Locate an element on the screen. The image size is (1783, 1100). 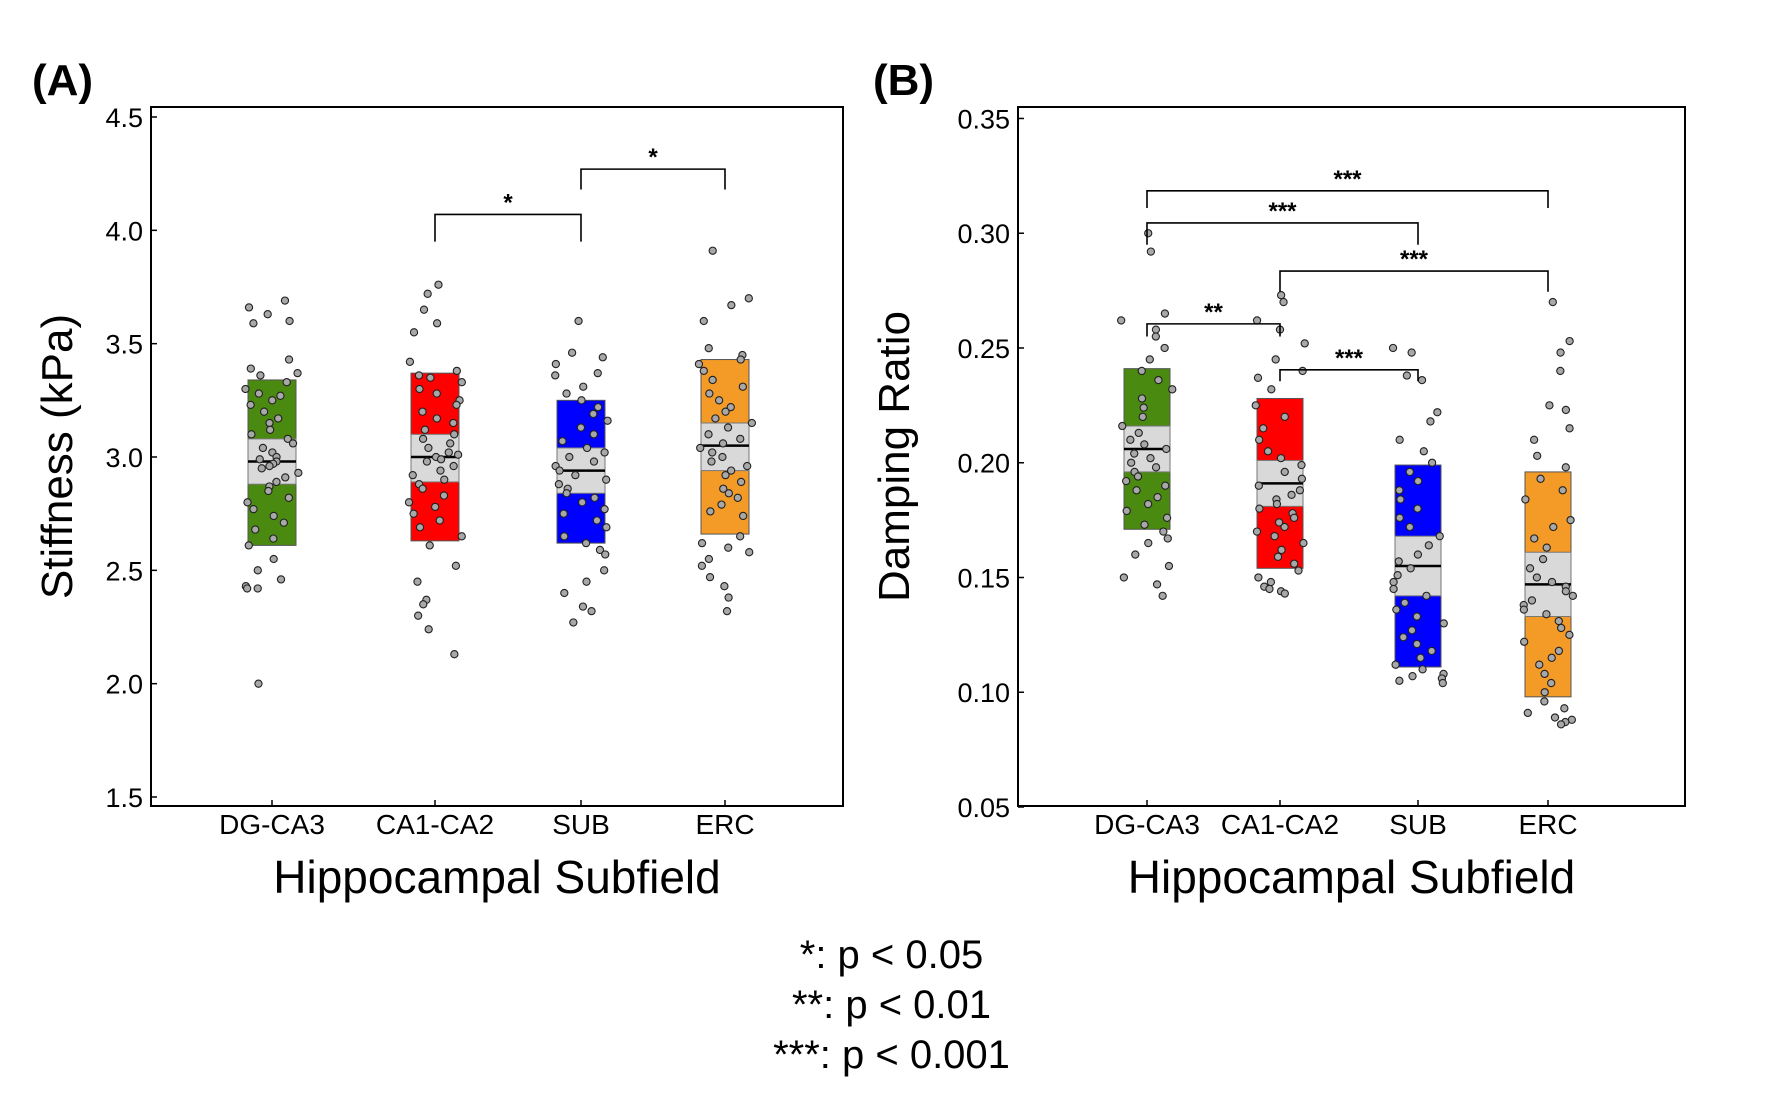
y-tick-label: 0.15 is located at coordinates (983, 578).